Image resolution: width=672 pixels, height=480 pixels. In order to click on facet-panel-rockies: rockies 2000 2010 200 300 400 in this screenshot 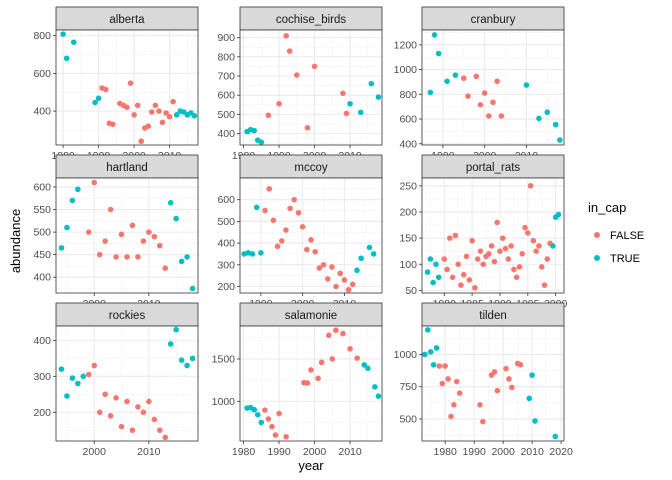, I will do `click(116, 380)`.